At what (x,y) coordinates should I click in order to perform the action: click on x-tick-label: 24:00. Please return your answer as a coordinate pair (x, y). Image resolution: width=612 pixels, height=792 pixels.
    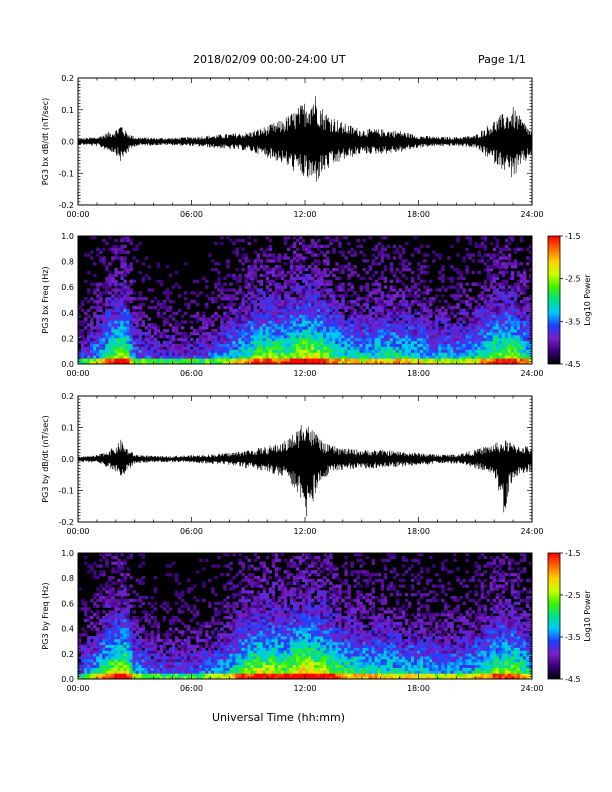
    Looking at the image, I should click on (531, 214).